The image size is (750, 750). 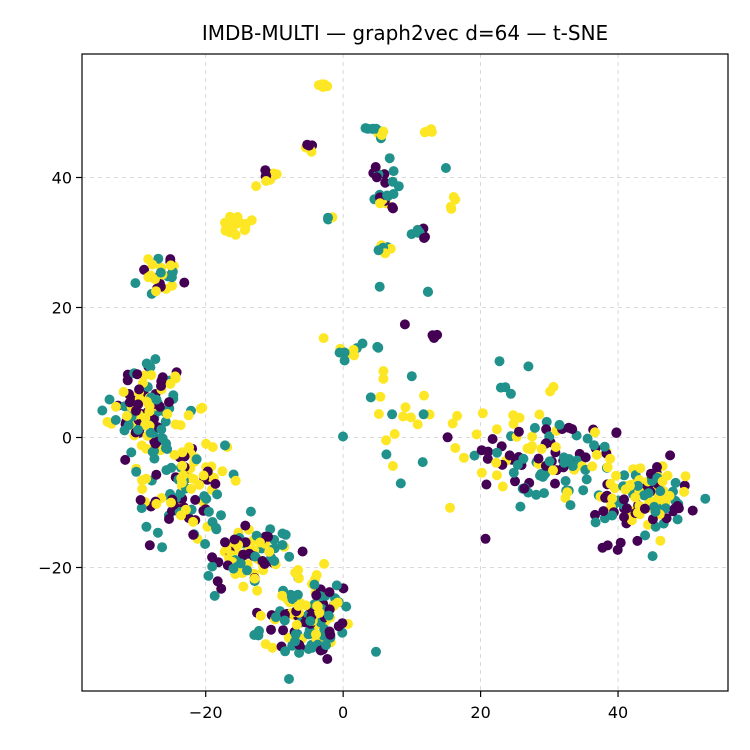 What do you see at coordinates (55, 568) in the screenshot?
I see `y-tick-label: −20` at bounding box center [55, 568].